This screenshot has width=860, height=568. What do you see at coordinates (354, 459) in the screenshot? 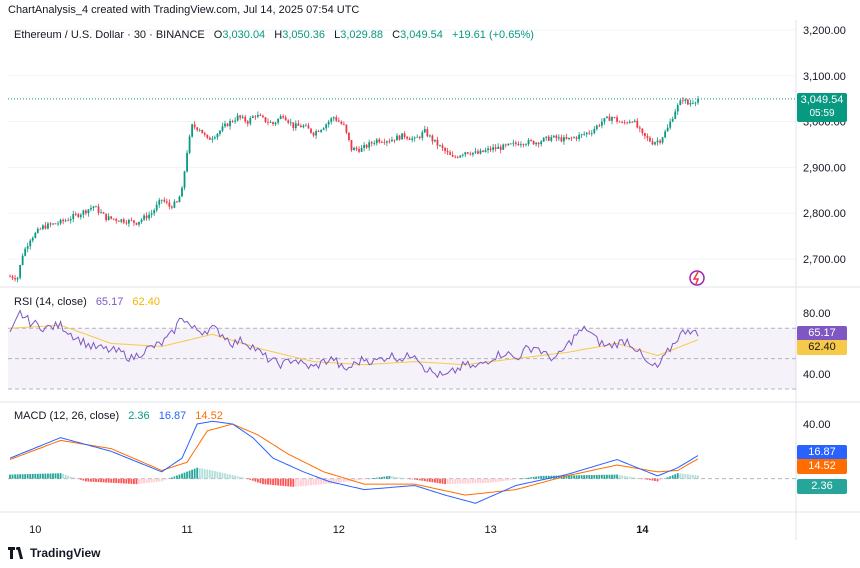
I see `macd-signal-line` at bounding box center [354, 459].